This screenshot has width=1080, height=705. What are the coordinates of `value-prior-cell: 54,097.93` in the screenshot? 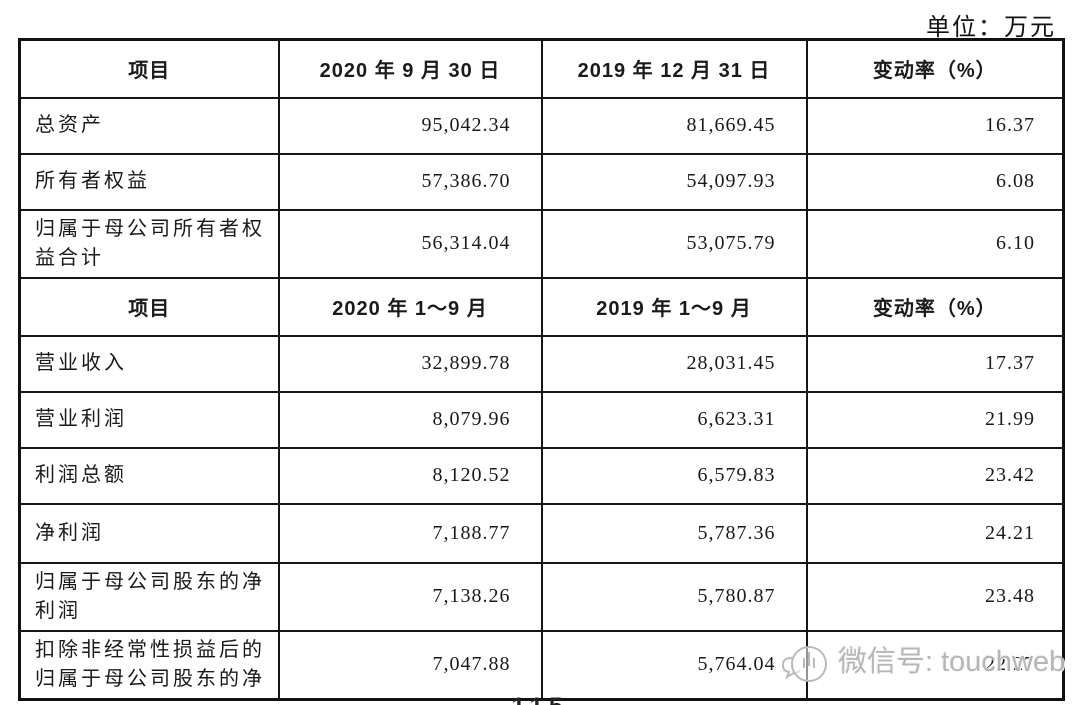 It's located at (674, 181).